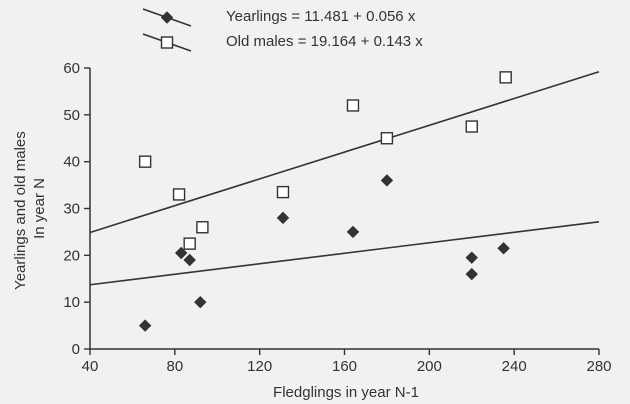 The image size is (630, 404). Describe the element at coordinates (90, 366) in the screenshot. I see `x-tick-label: 40` at that location.